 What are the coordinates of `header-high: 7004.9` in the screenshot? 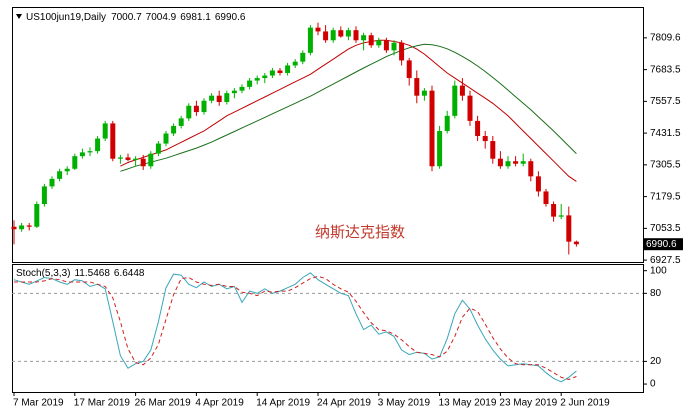 It's located at (161, 17).